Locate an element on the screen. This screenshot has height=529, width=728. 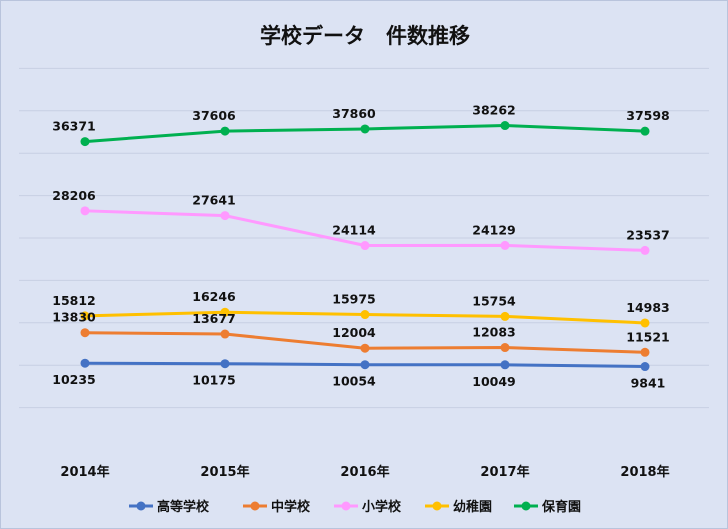
x-tick-label: 2018年 is located at coordinates (644, 472).